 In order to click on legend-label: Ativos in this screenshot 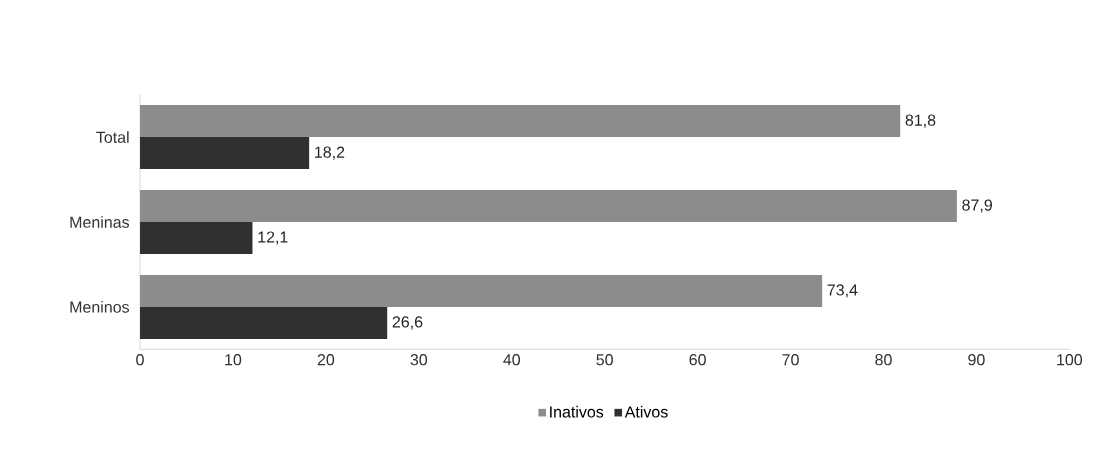, I will do `click(646, 412)`.